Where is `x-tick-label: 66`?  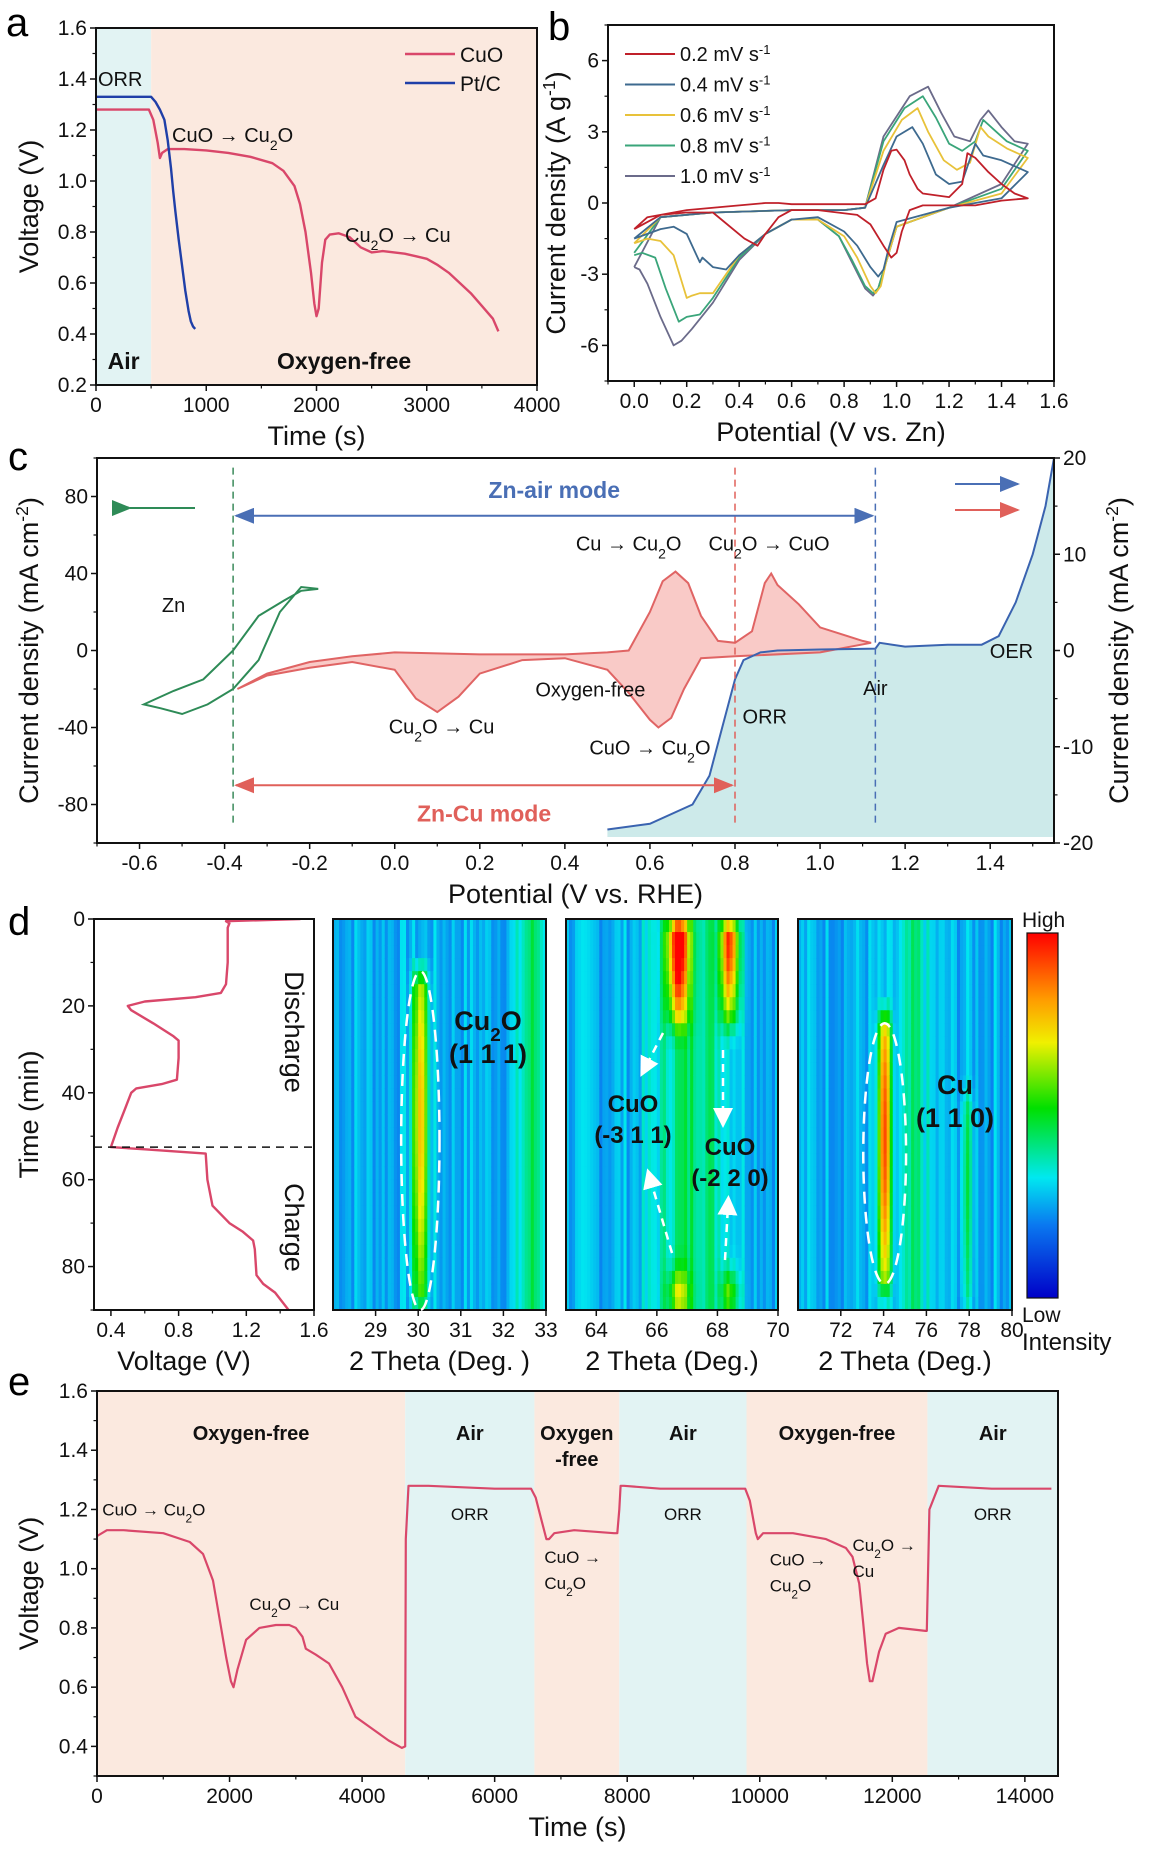 x-tick-label: 66 is located at coordinates (656, 1330).